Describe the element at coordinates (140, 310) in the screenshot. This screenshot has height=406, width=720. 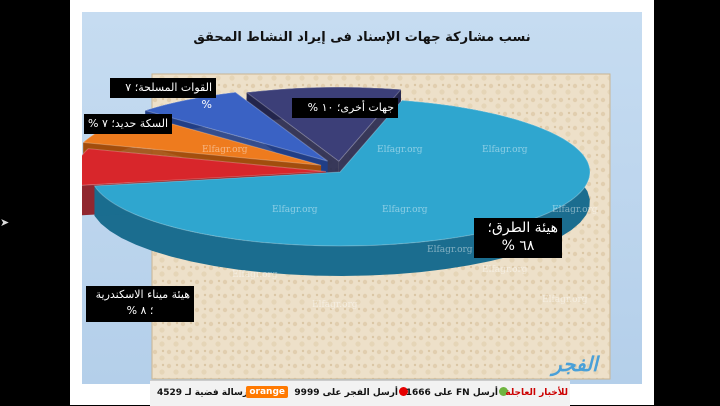
I see `callout-alex-value: ؛ ٨ %` at that location.